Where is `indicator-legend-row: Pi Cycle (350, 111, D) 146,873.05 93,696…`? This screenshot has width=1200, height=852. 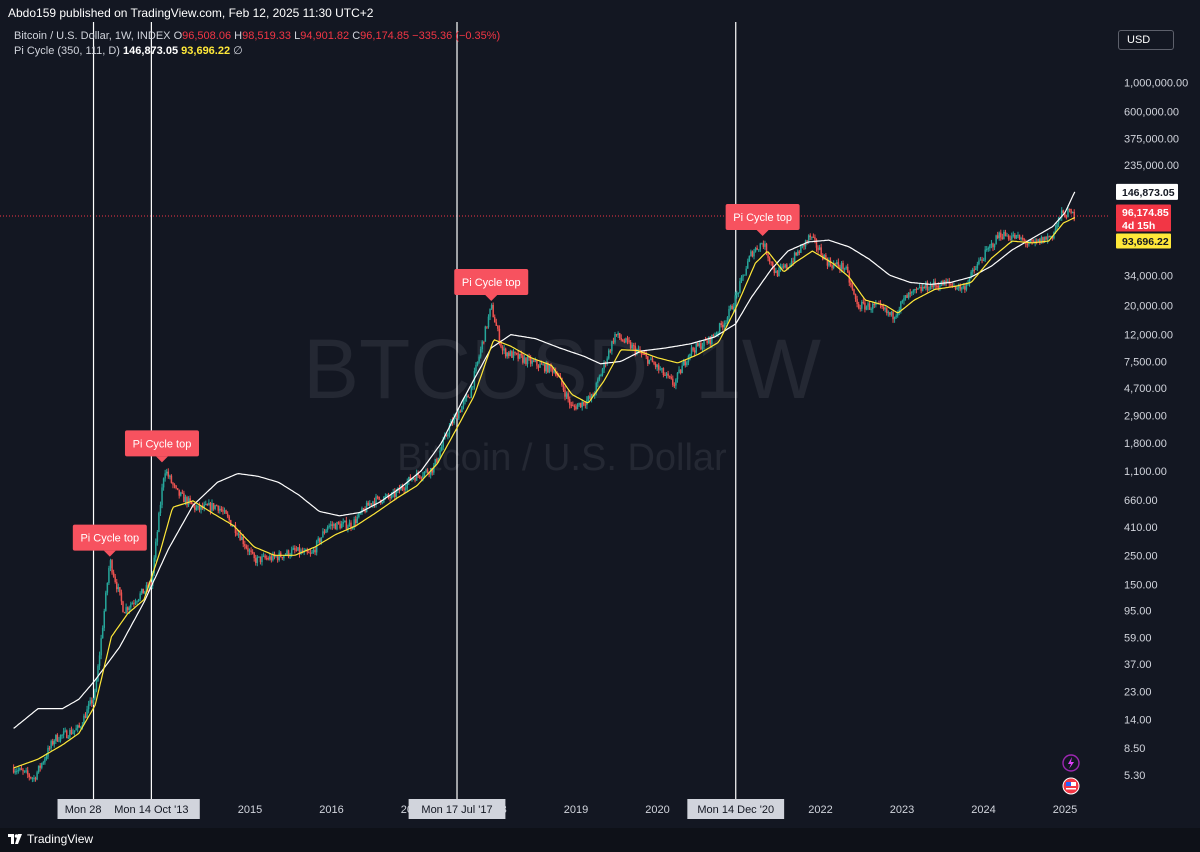 indicator-legend-row: Pi Cycle (350, 111, D) 146,873.05 93,696… is located at coordinates (257, 51).